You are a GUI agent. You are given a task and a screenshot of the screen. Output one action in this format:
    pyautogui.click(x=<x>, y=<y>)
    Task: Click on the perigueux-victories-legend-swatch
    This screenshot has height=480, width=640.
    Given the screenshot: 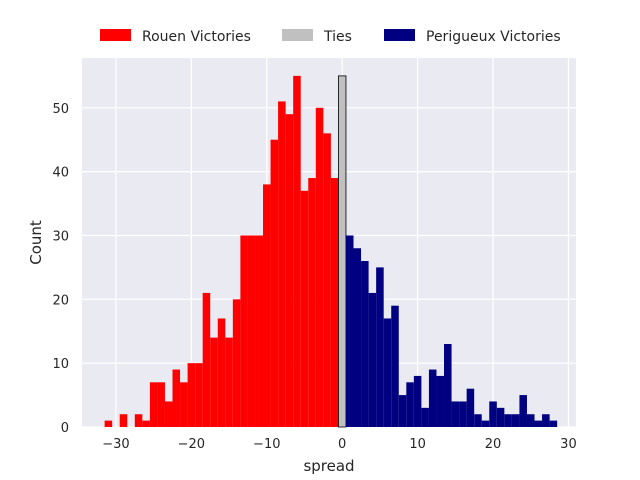 What is the action you would take?
    pyautogui.click(x=399, y=35)
    